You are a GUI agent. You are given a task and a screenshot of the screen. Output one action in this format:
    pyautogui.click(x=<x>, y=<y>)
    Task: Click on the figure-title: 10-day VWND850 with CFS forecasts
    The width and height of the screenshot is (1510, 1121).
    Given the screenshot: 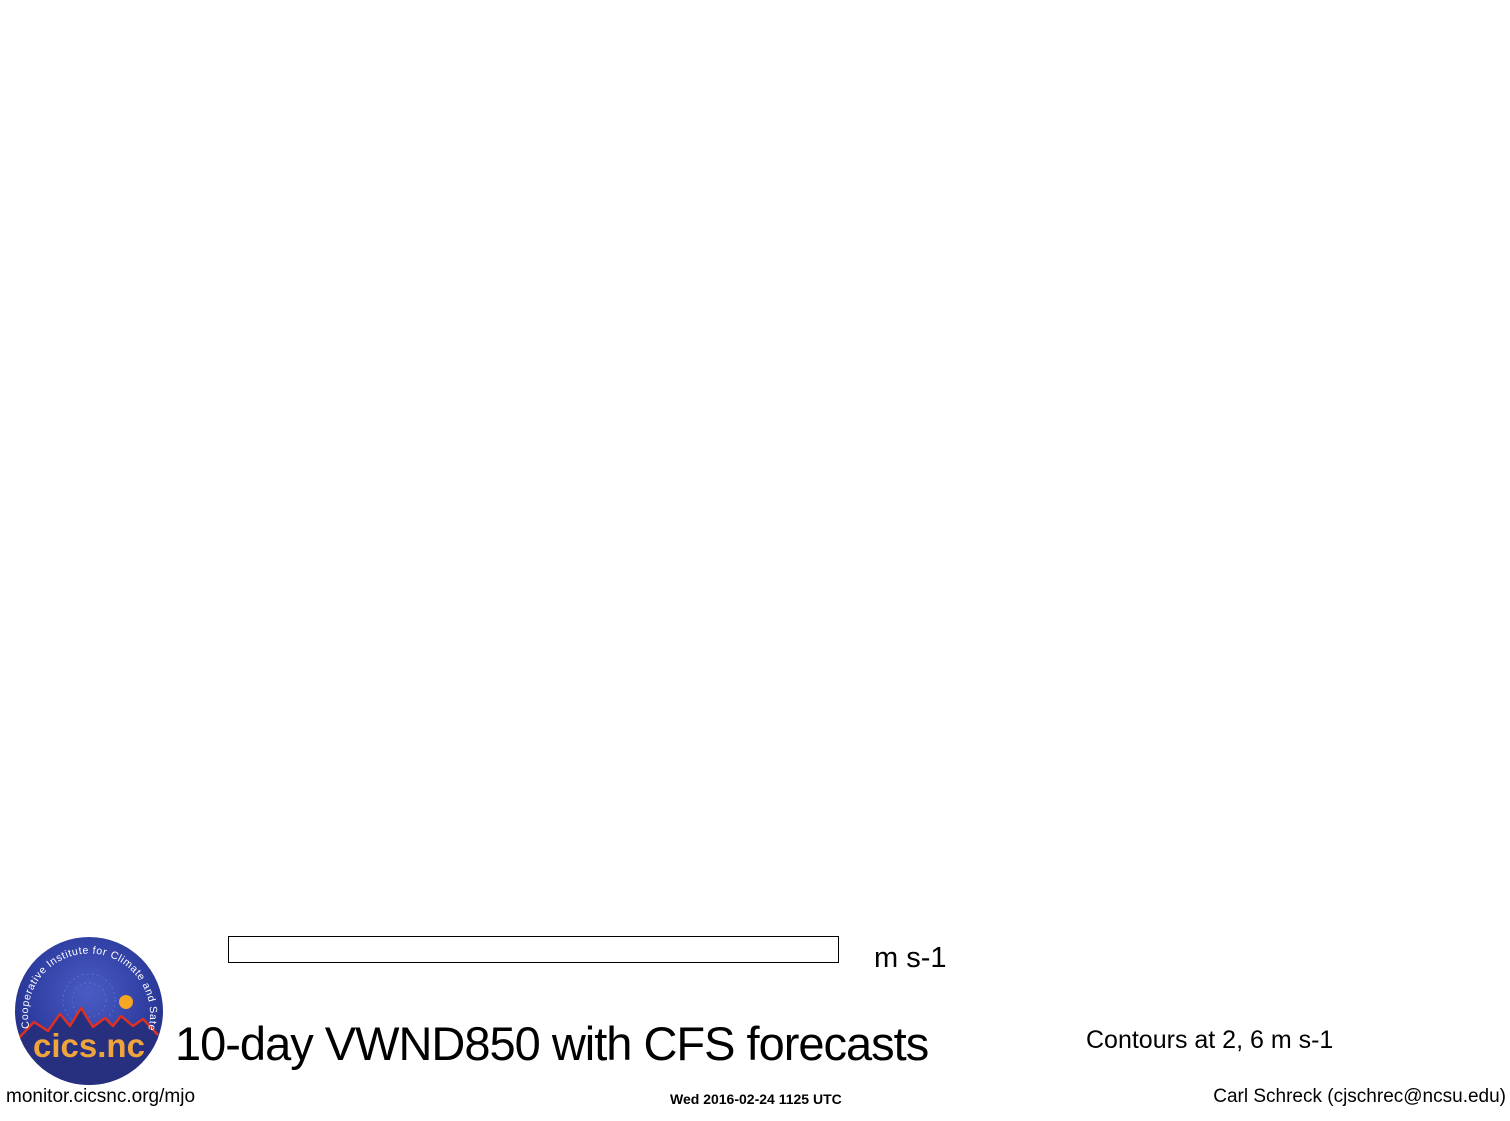 What is the action you would take?
    pyautogui.click(x=552, y=1043)
    